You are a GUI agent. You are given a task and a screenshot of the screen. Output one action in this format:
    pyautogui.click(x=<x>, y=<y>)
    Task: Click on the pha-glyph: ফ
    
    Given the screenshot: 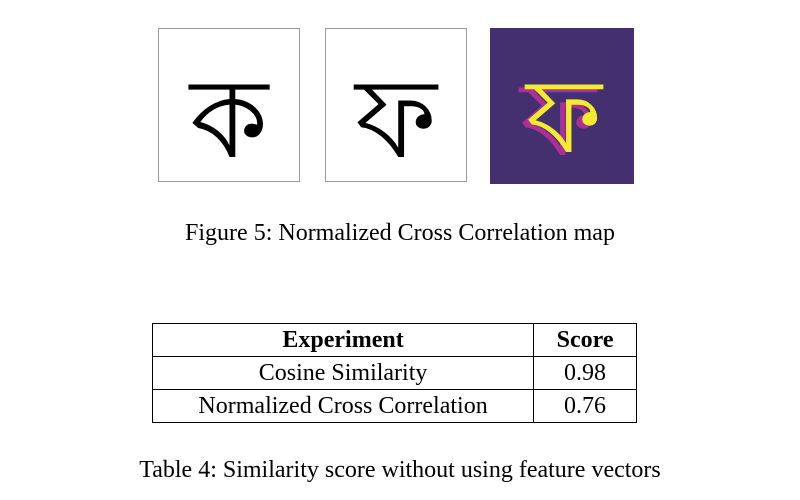 What is the action you would take?
    pyautogui.click(x=396, y=117)
    